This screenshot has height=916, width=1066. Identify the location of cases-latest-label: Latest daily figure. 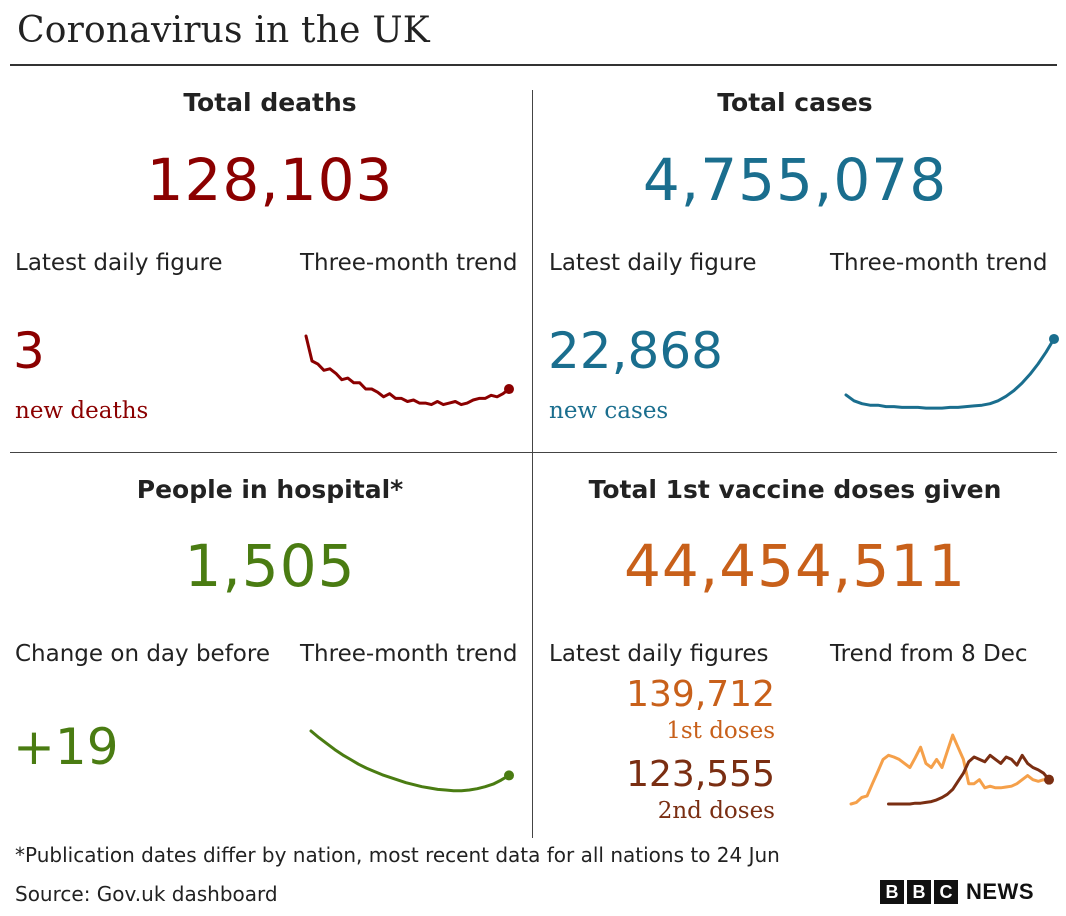
(653, 263).